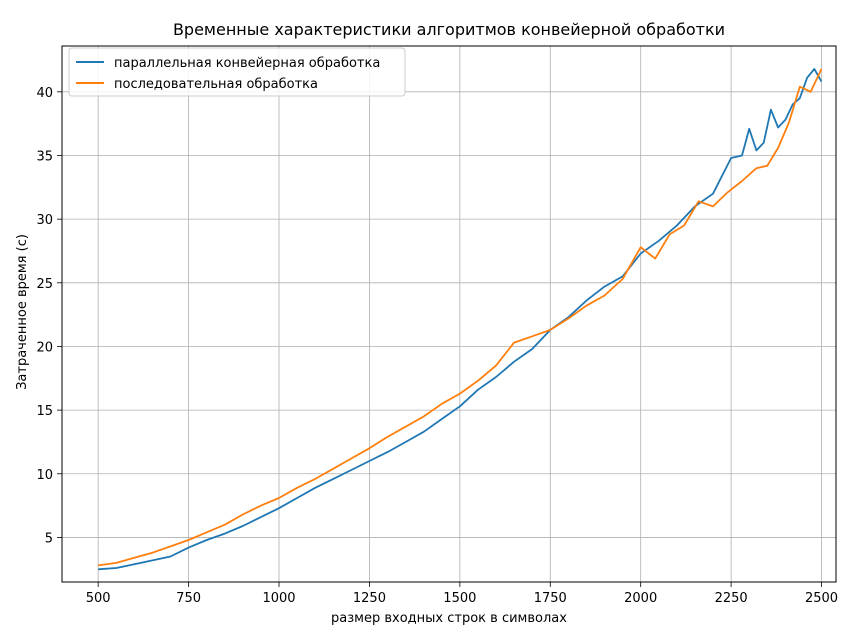 The image size is (850, 639). What do you see at coordinates (44, 475) in the screenshot?
I see `y-tick-label: 10` at bounding box center [44, 475].